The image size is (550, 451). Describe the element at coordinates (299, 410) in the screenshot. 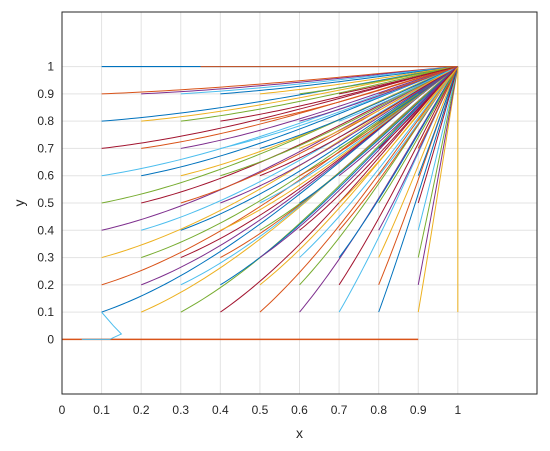

I see `x-tick-label: 0.6` at that location.